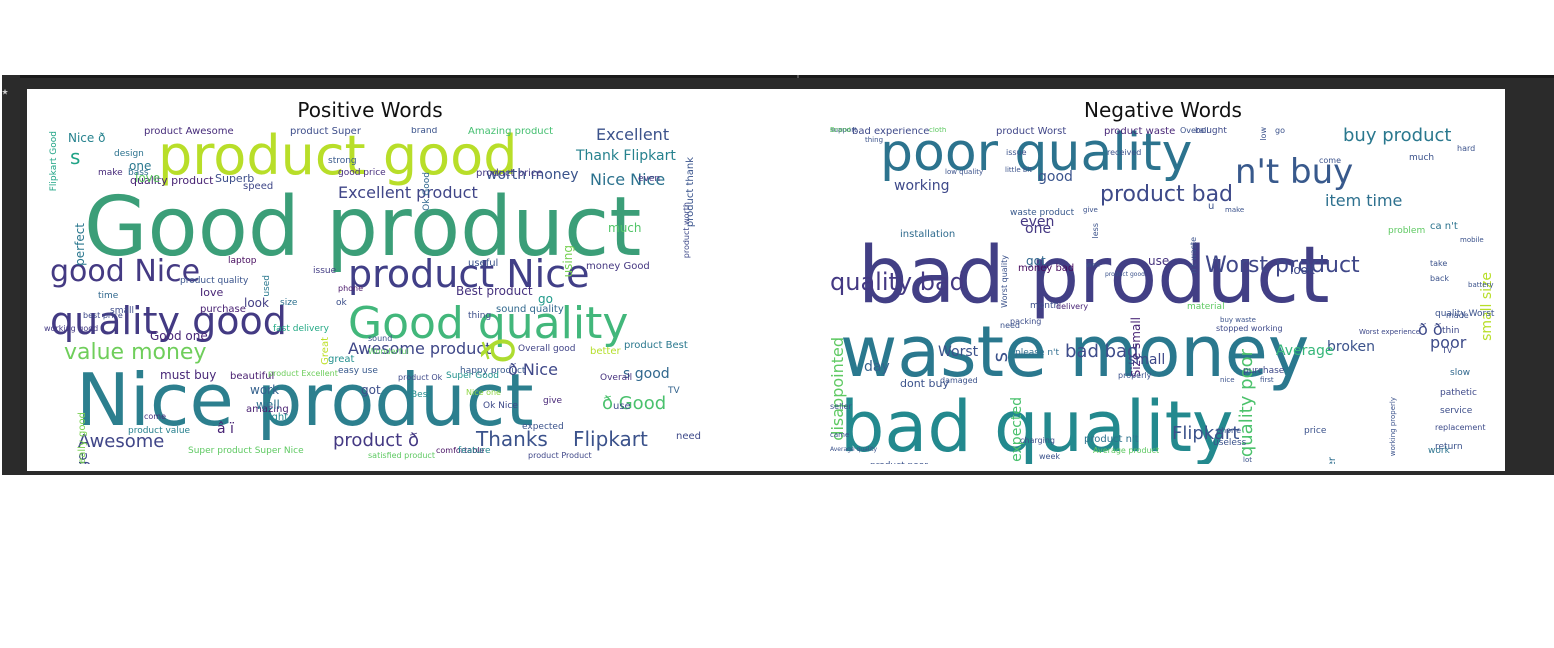 This screenshot has width=1554, height=648. What do you see at coordinates (1036, 155) in the screenshot?
I see `negative-word: poor quality` at bounding box center [1036, 155].